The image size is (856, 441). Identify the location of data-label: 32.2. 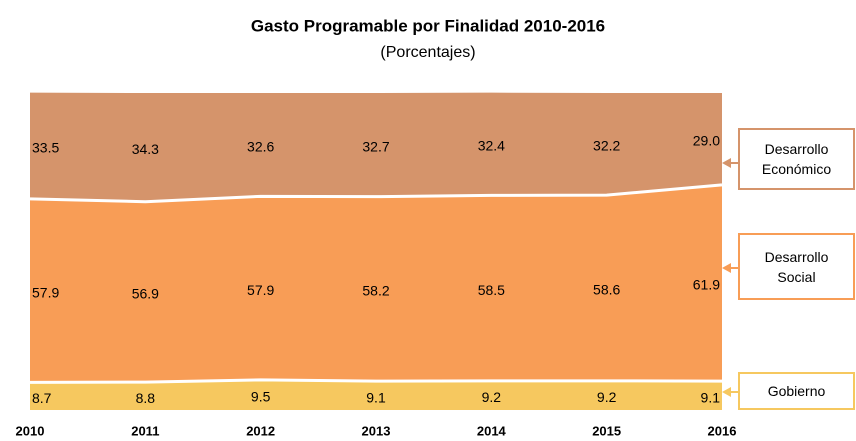
(606, 146).